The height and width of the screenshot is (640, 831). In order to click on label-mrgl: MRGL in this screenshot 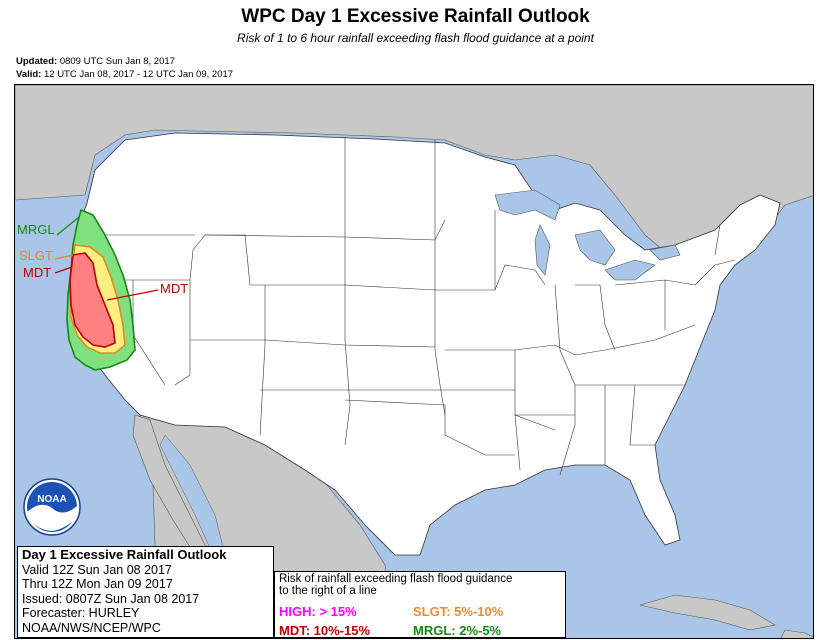, I will do `click(36, 229)`.